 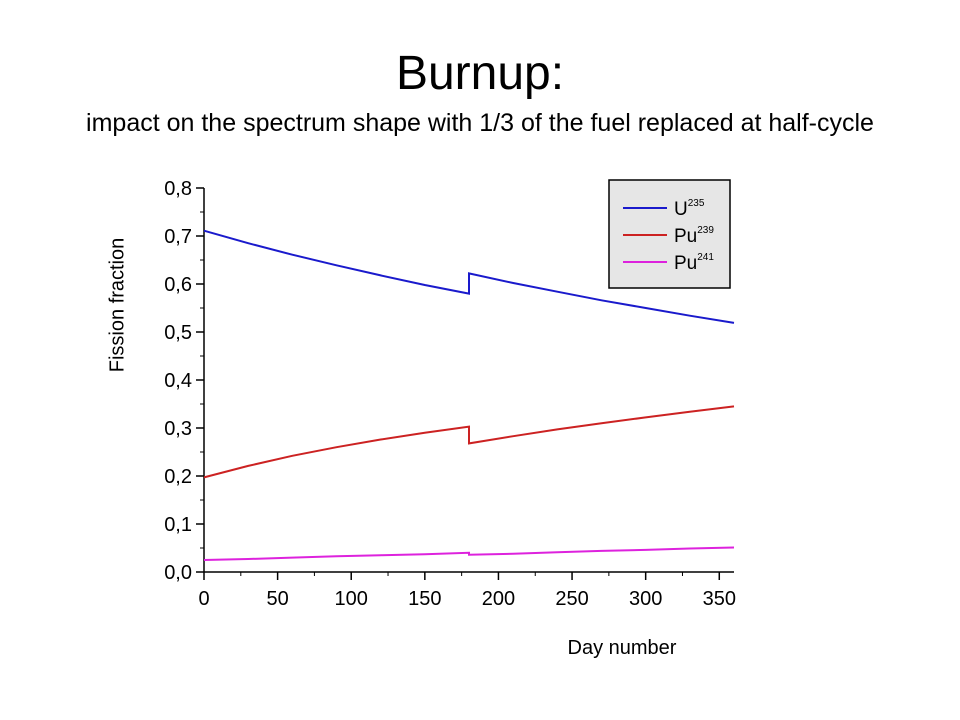 What do you see at coordinates (203, 599) in the screenshot?
I see `x-tick-label: 0` at bounding box center [203, 599].